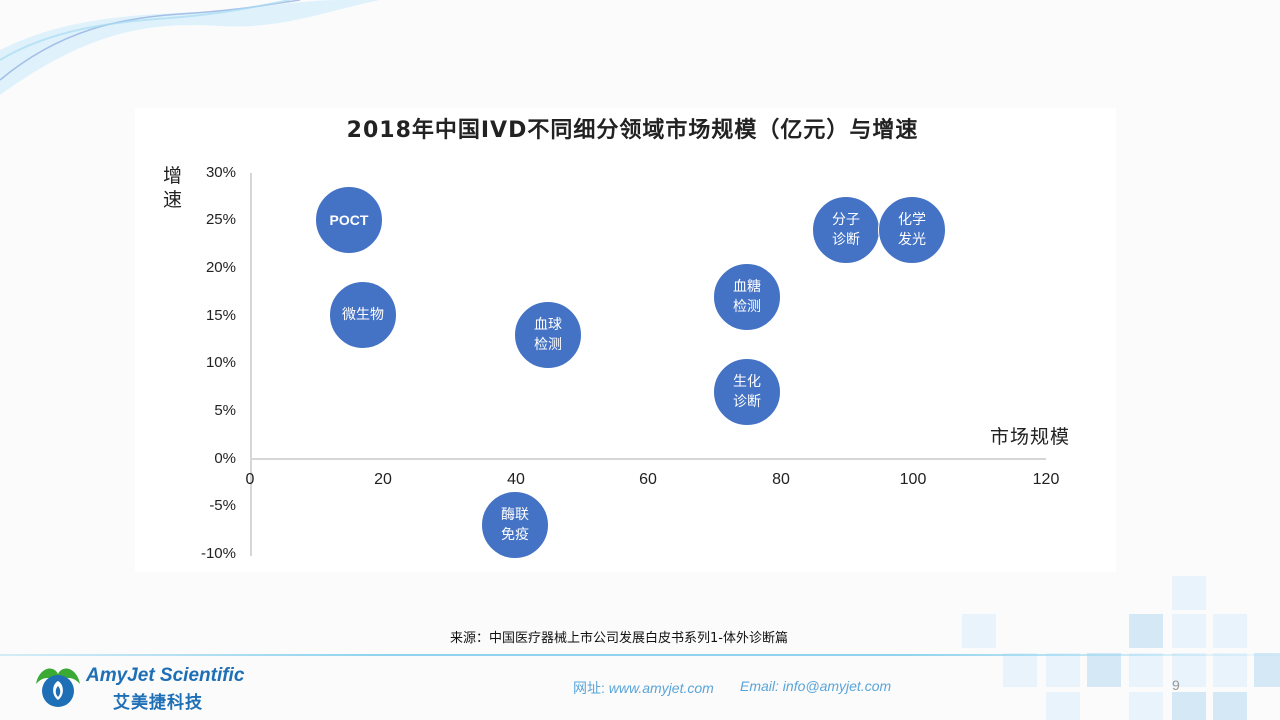 Image resolution: width=1280 pixels, height=720 pixels. Describe the element at coordinates (632, 130) in the screenshot. I see `chart-title: 2018年中国IVD不同细分领域市场规模（亿元）与增速` at that location.